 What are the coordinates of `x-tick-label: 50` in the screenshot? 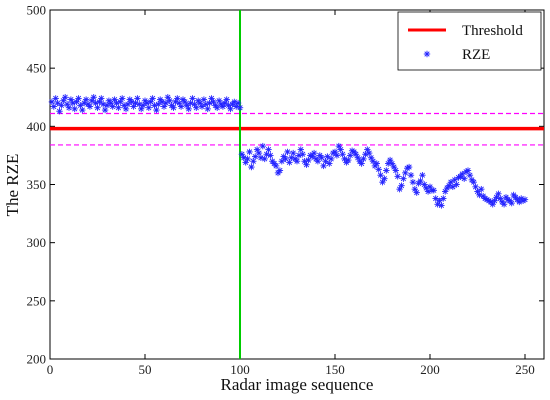 It's located at (145, 369).